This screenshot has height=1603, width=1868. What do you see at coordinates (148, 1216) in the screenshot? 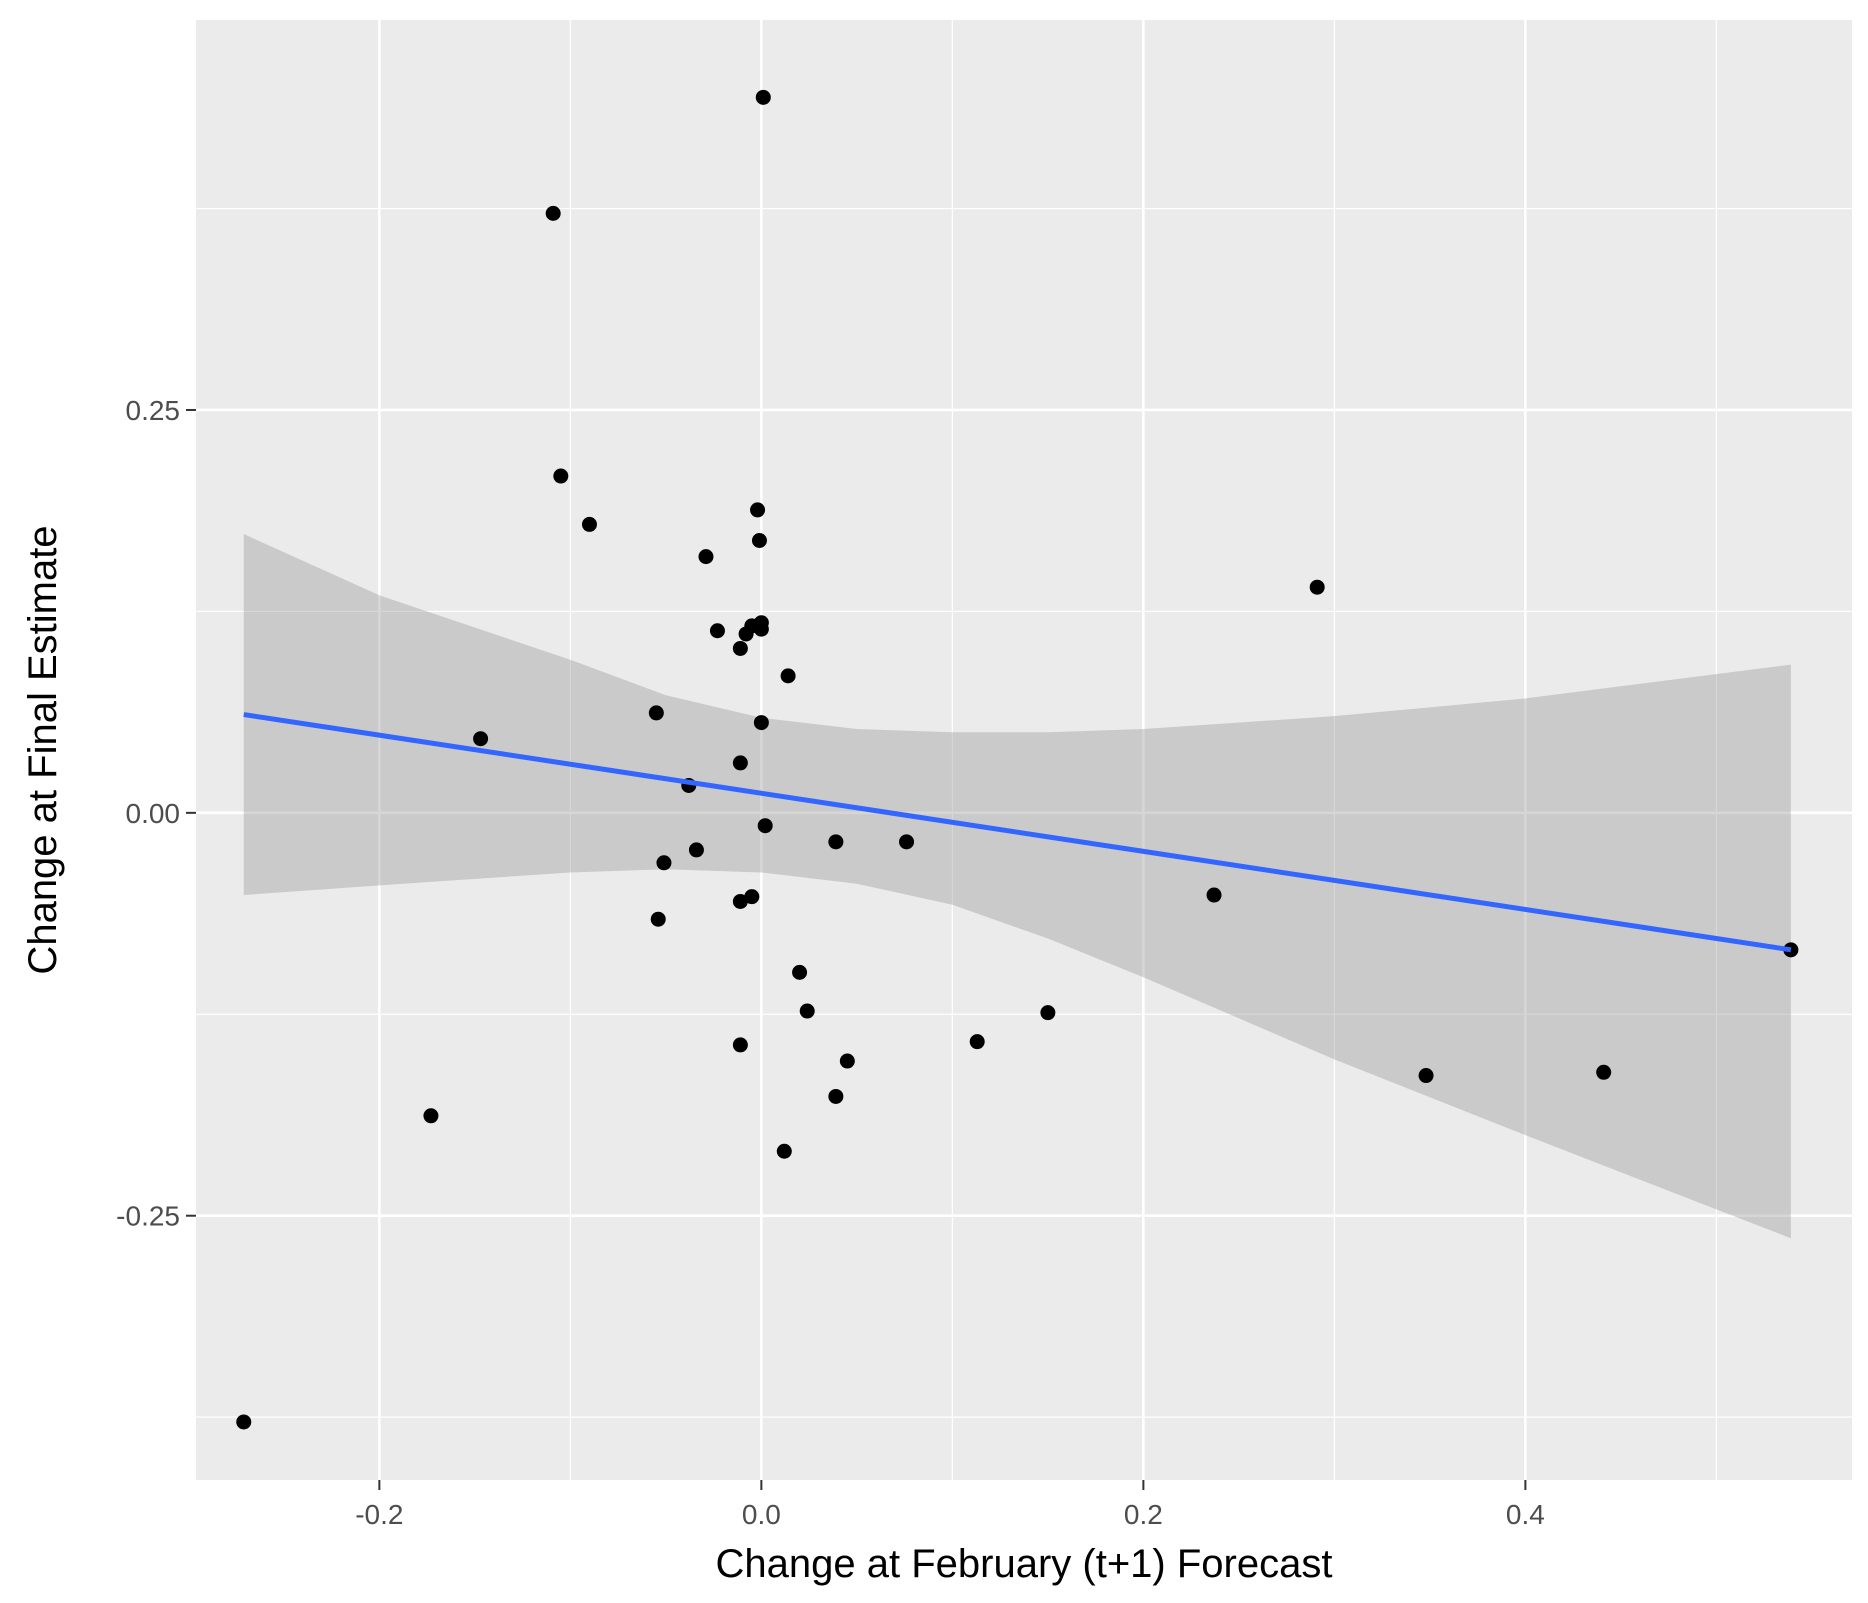
I see `y-tick-label: -0.25` at bounding box center [148, 1216].